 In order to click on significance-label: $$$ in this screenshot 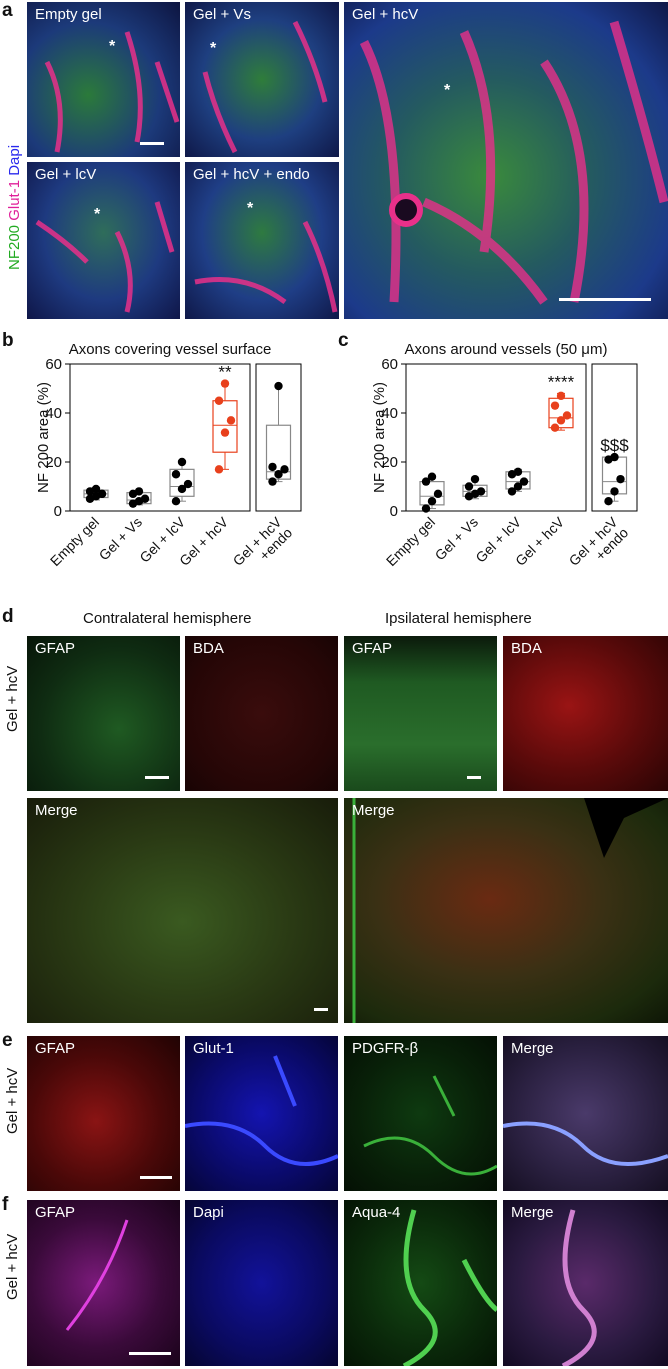, I will do `click(614, 445)`.